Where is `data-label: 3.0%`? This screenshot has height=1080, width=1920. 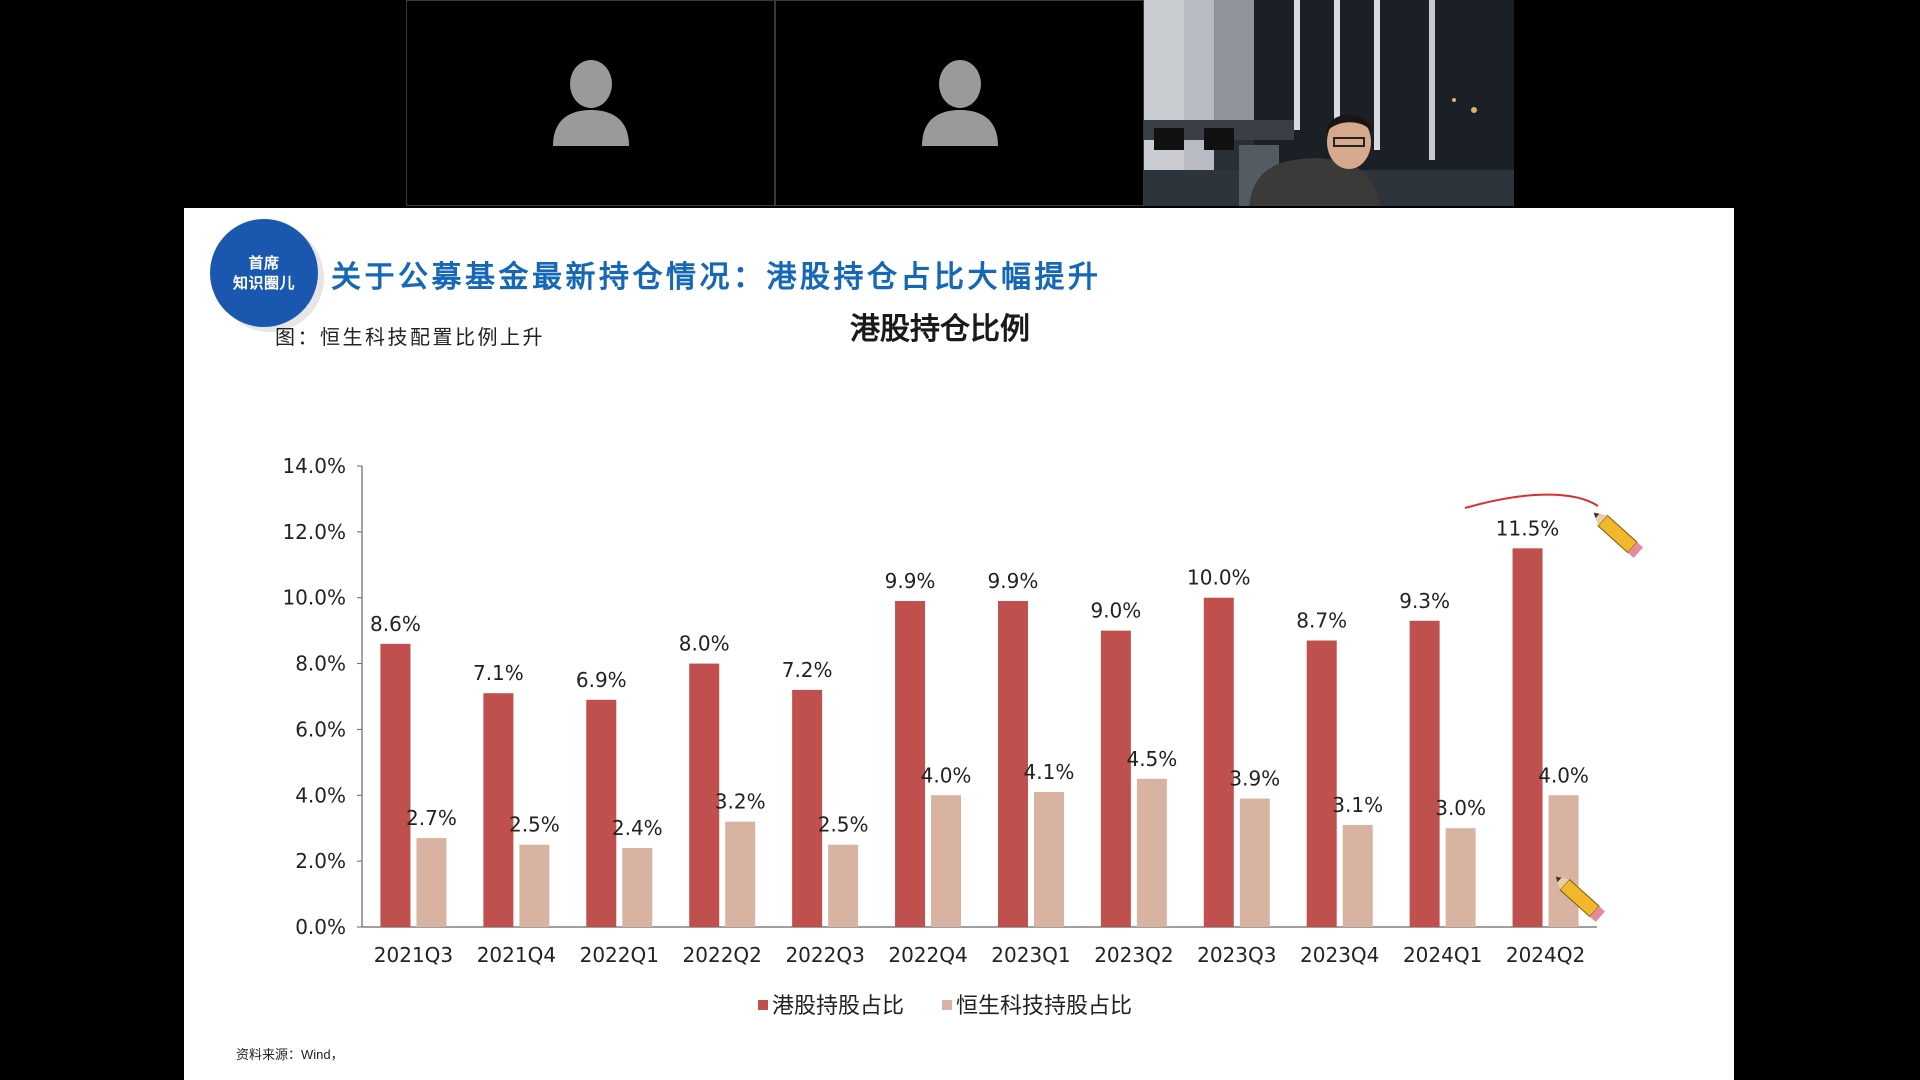 data-label: 3.0% is located at coordinates (1460, 808).